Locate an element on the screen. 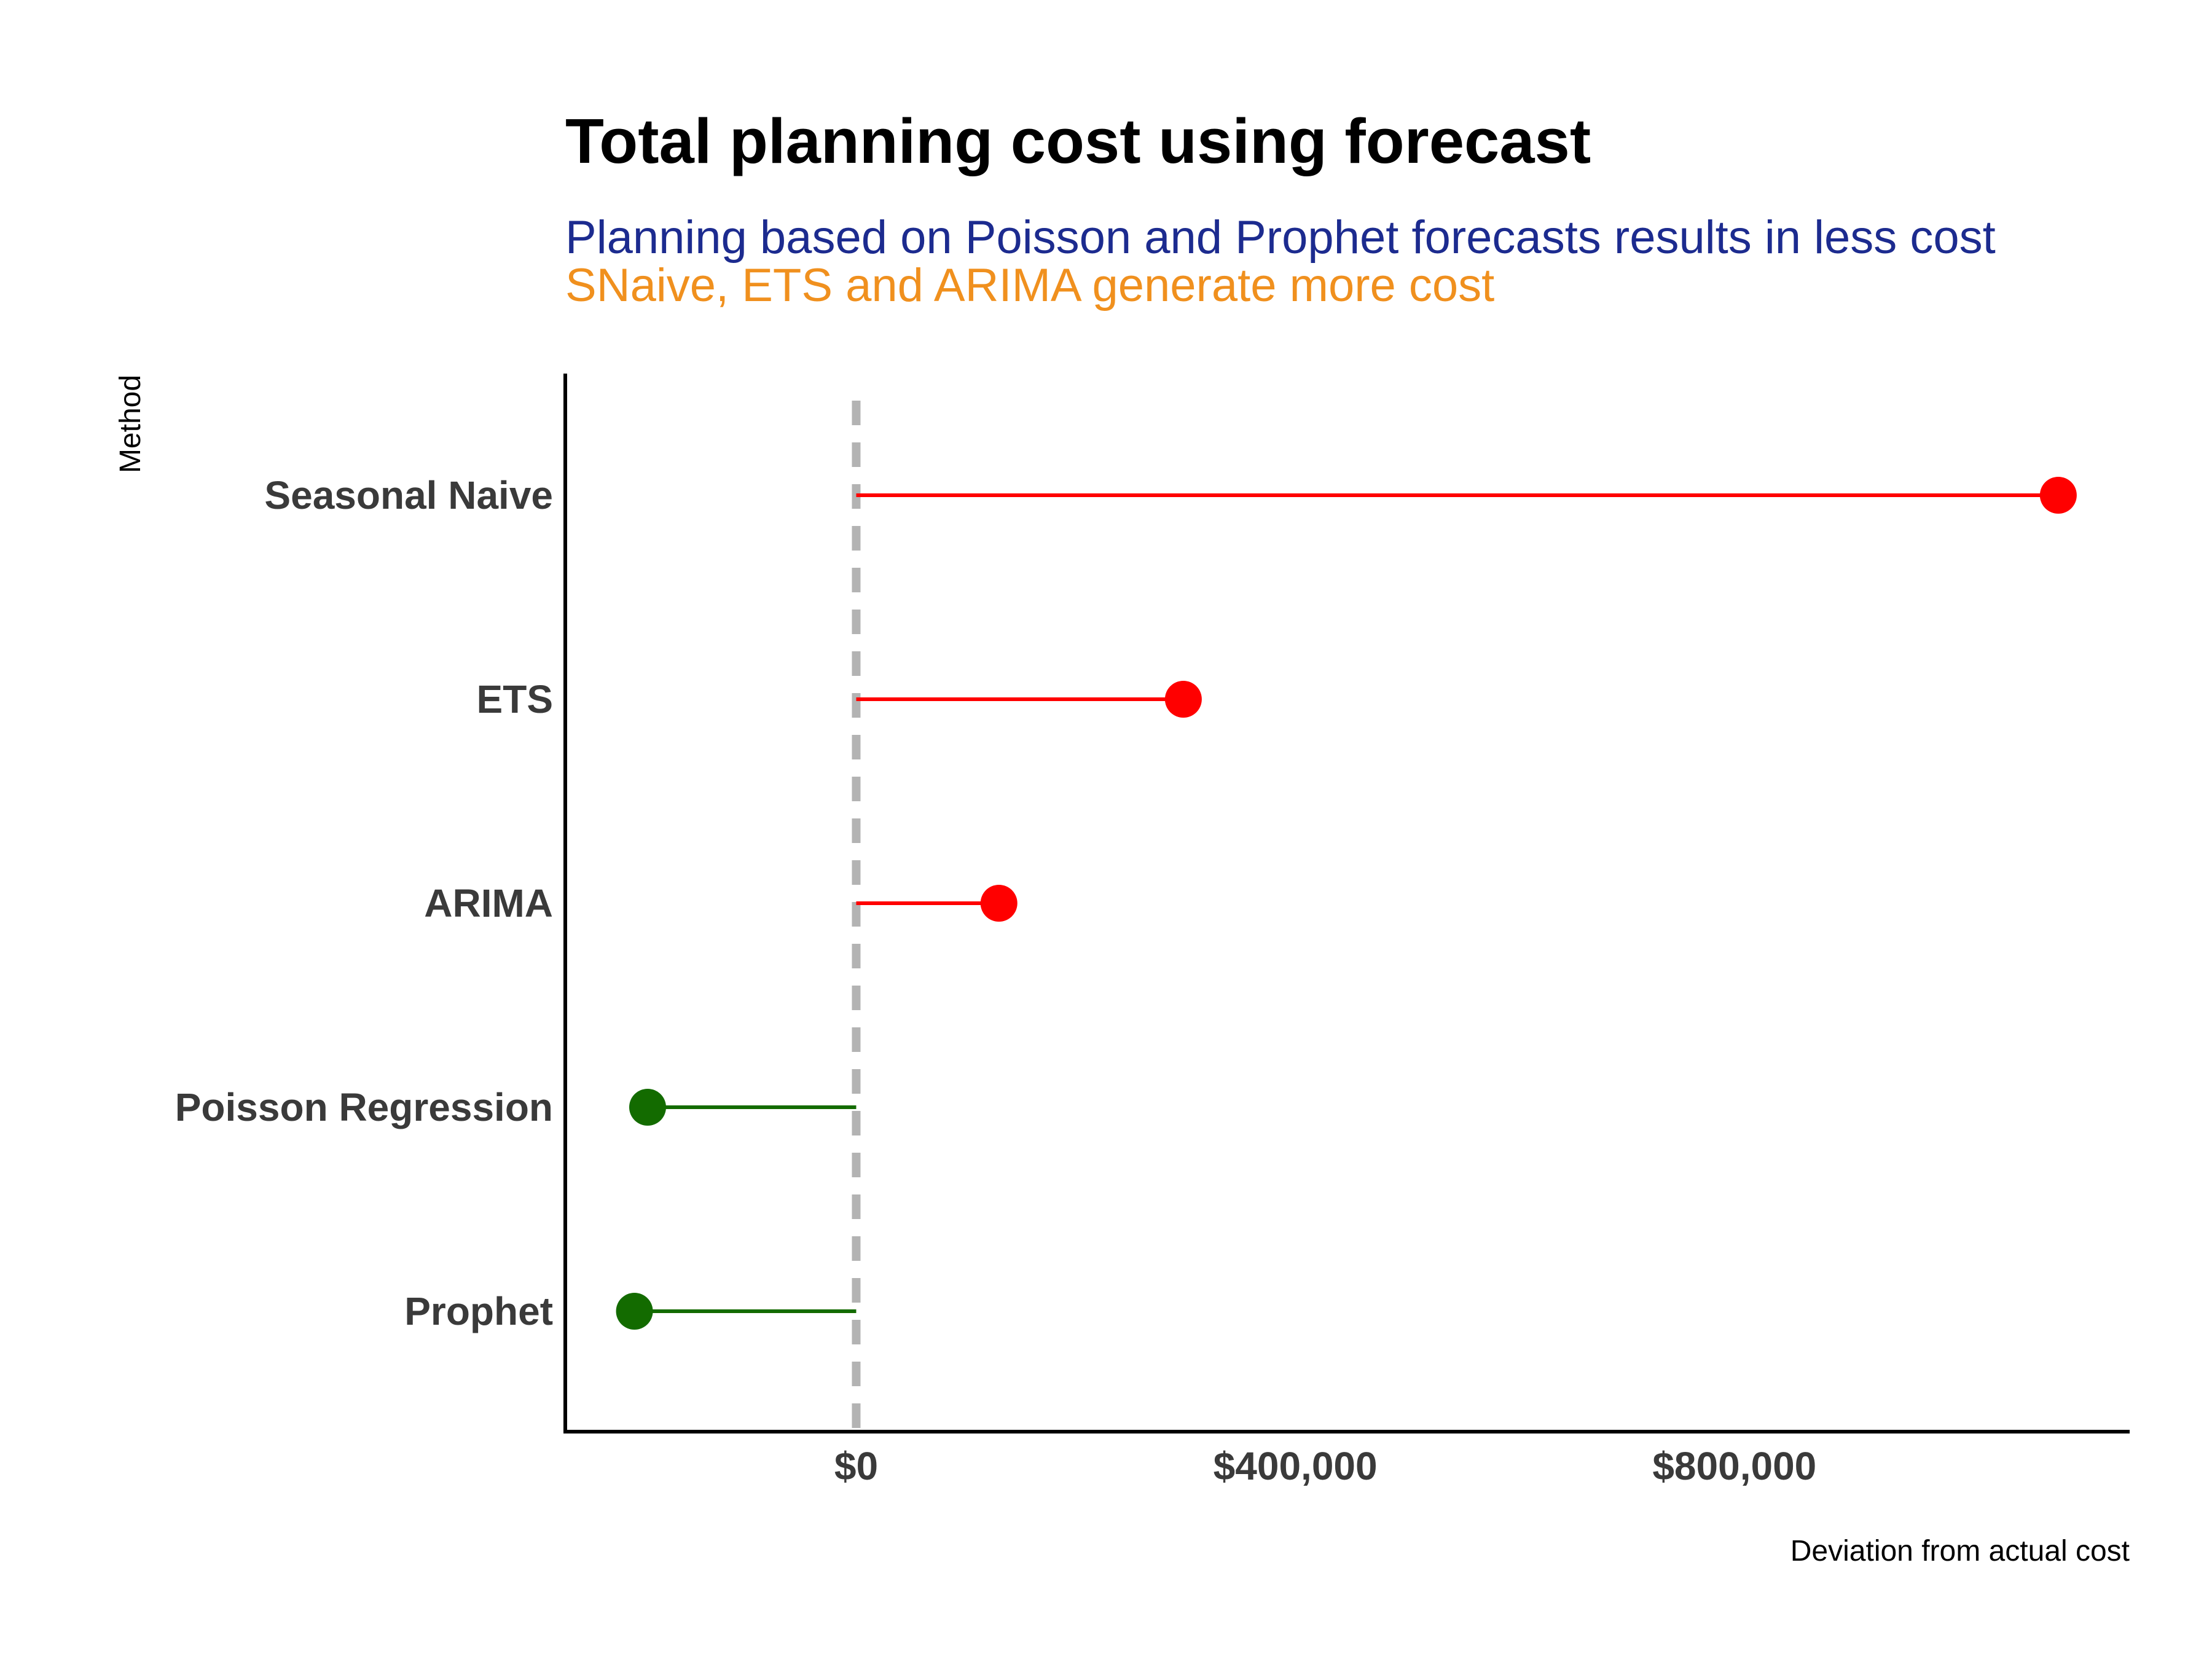 Image resolution: width=2212 pixels, height=1659 pixels. y-category-label: ARIMA is located at coordinates (488, 903).